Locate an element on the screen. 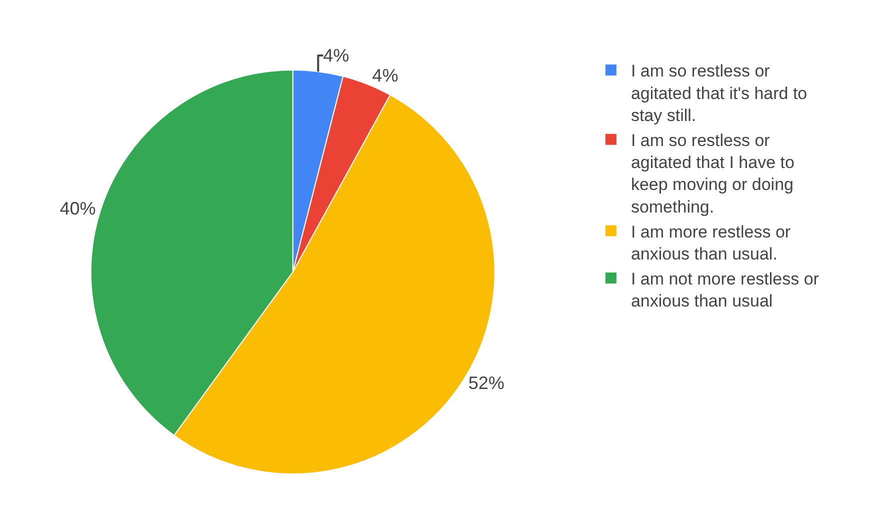 Image resolution: width=882 pixels, height=525 pixels. legend-label: I am so restless or agitated that I have to keep moving or doing something. is located at coordinates (712, 173).